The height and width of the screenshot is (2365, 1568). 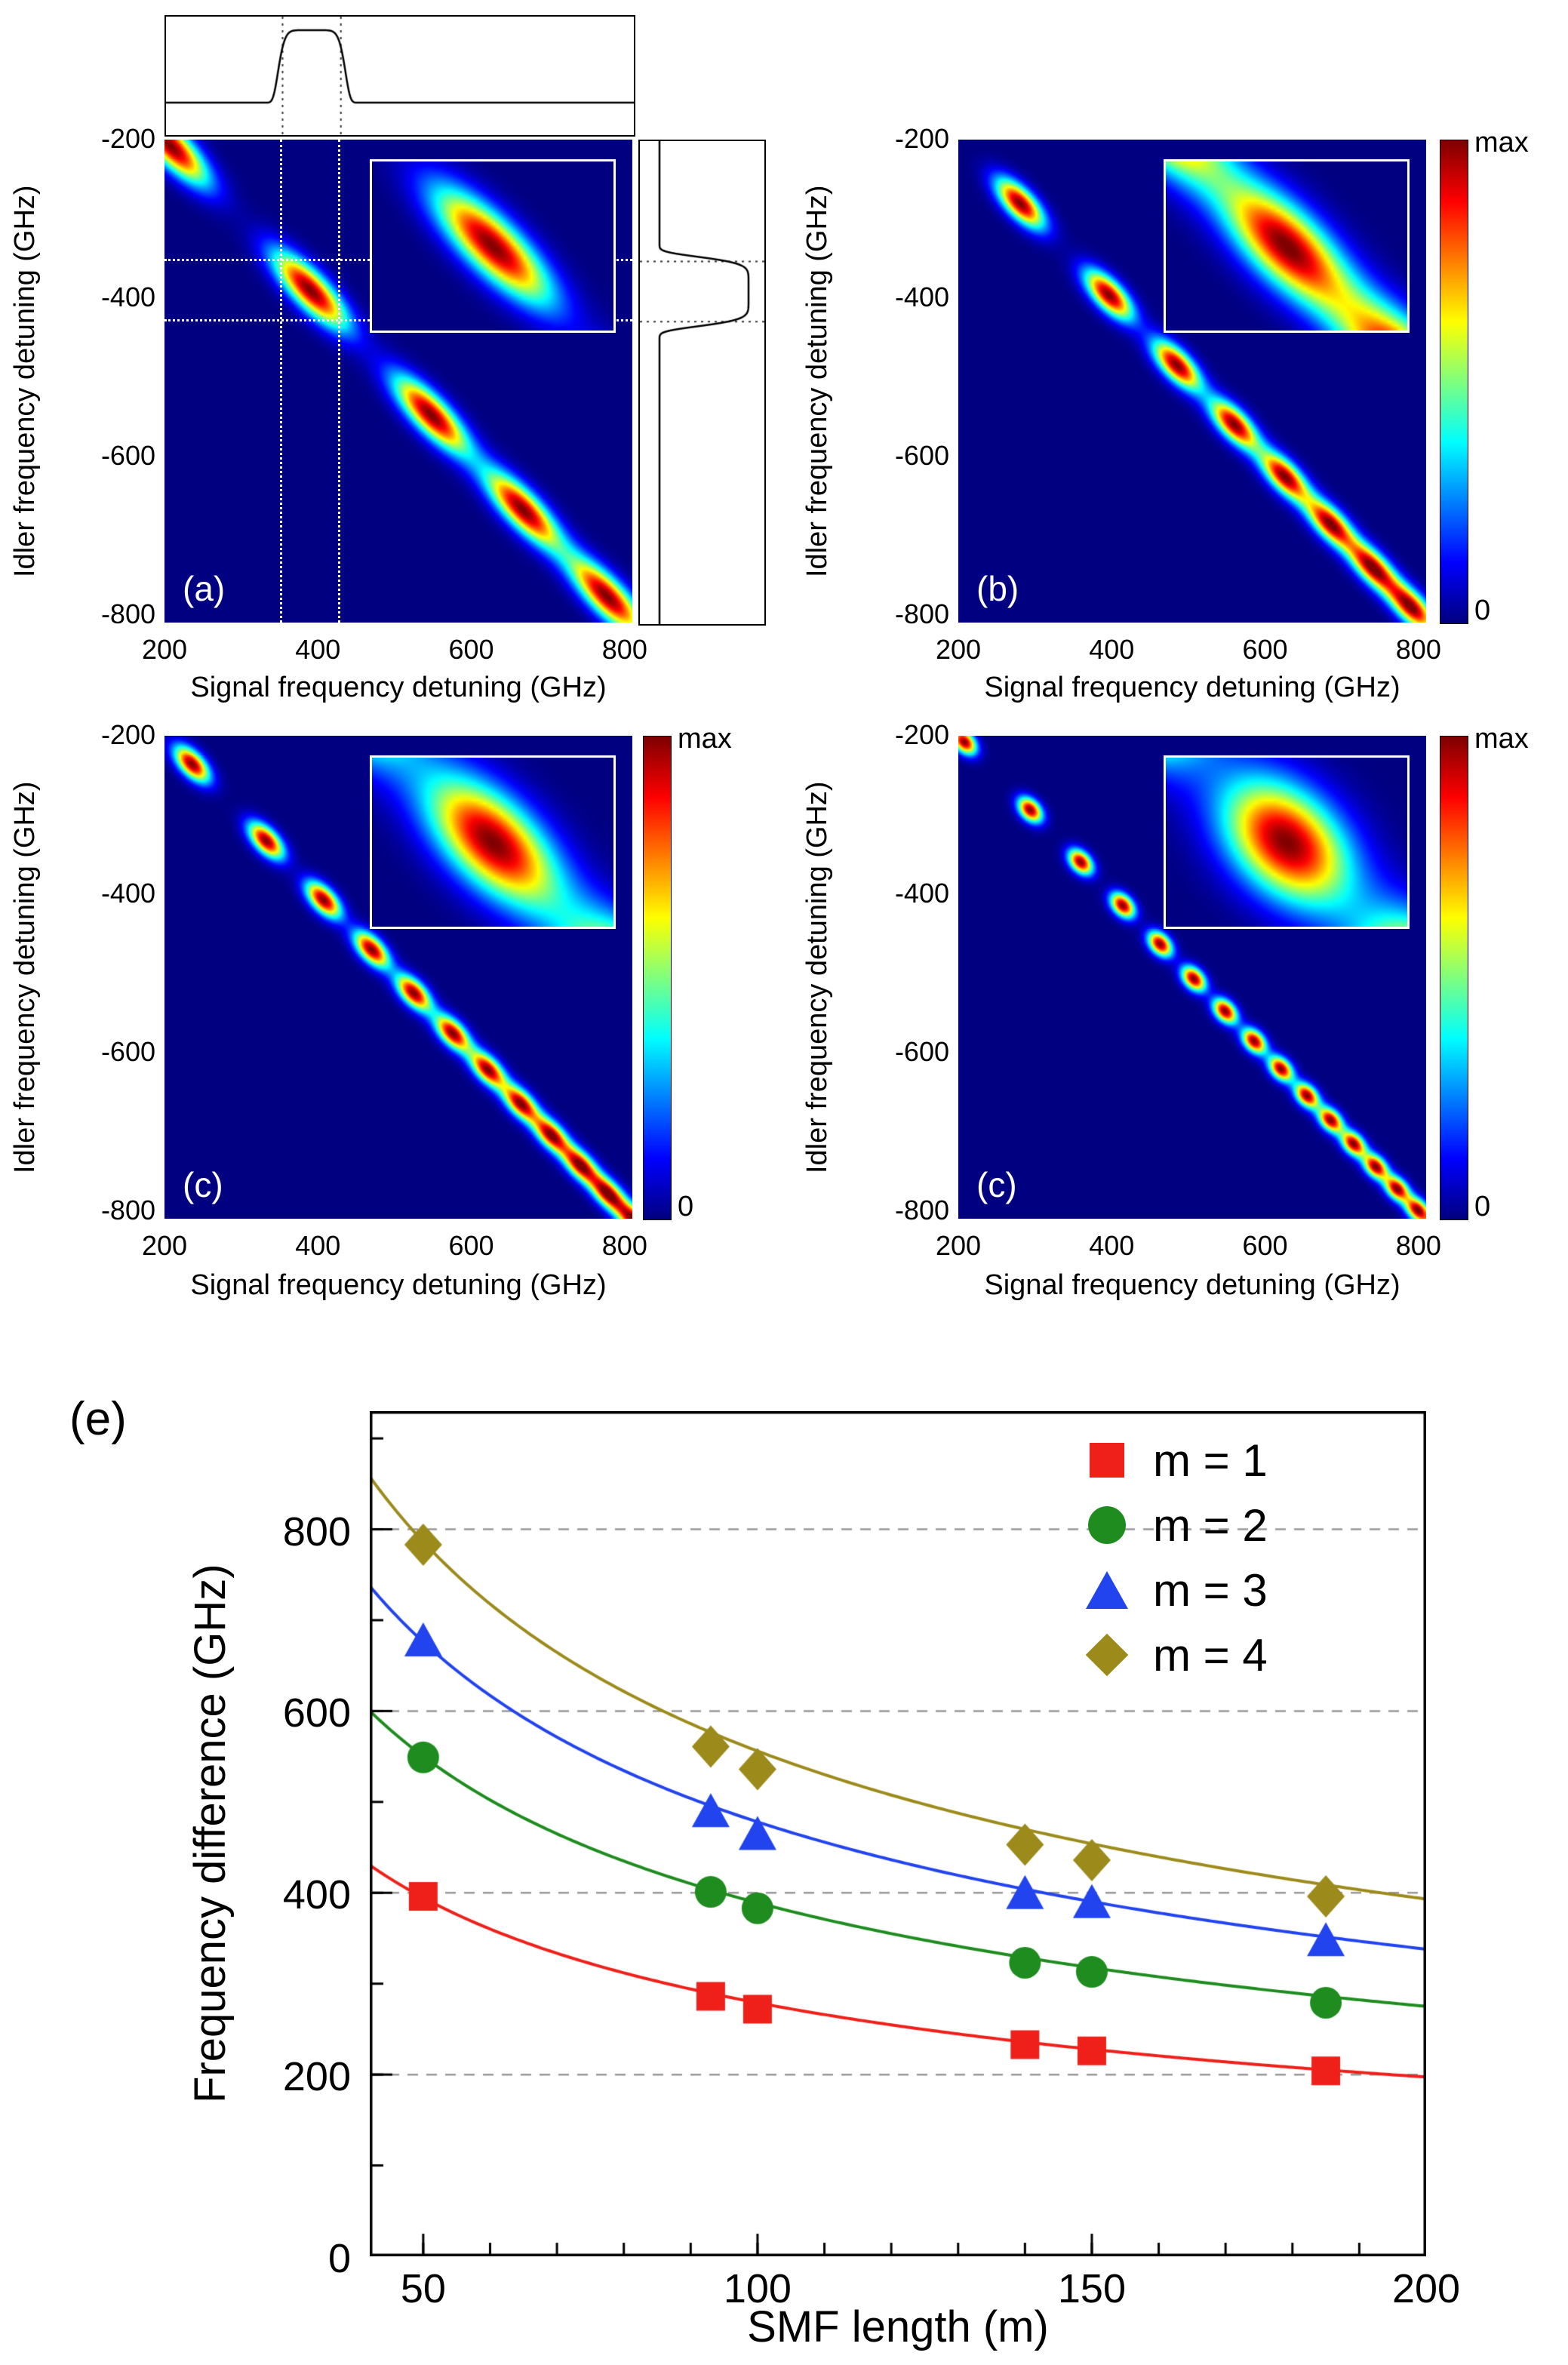 I want to click on panel-a-inset, so click(x=493, y=246).